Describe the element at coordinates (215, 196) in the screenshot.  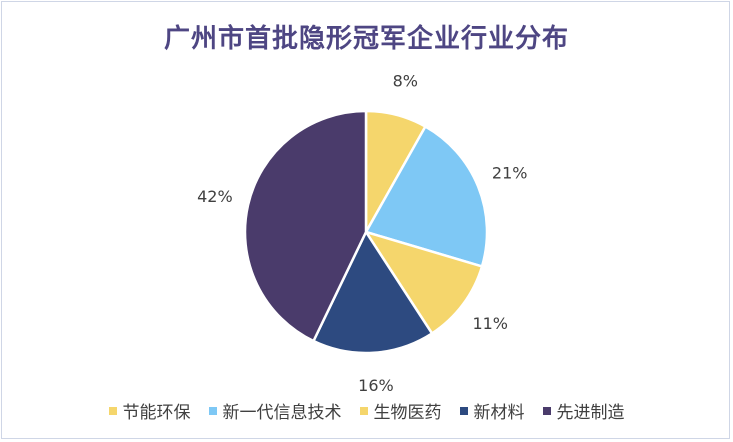
I see `data-label-5: 42%` at that location.